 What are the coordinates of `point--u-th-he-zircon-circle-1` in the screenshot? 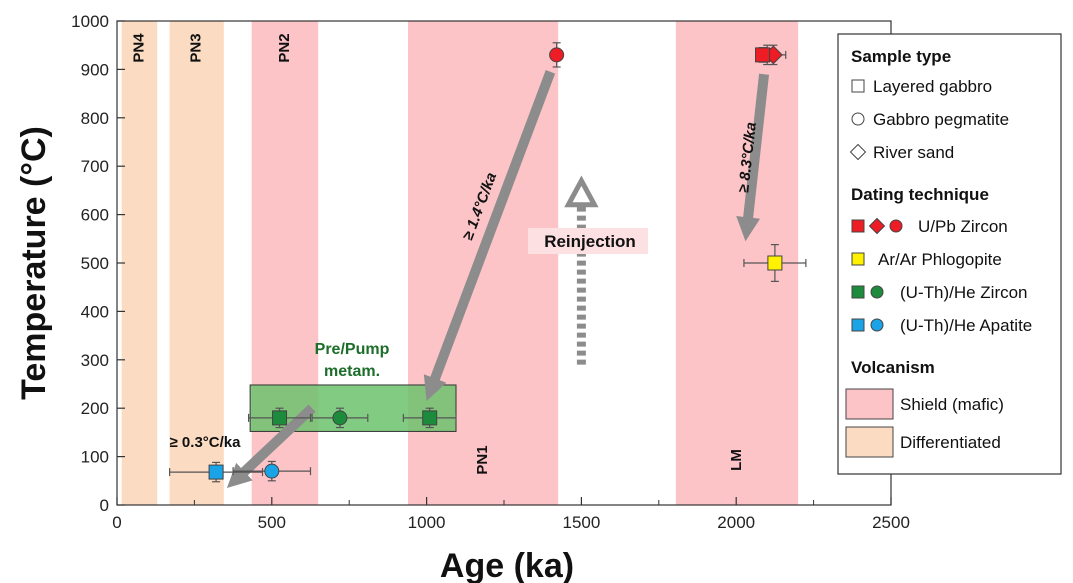 It's located at (340, 418).